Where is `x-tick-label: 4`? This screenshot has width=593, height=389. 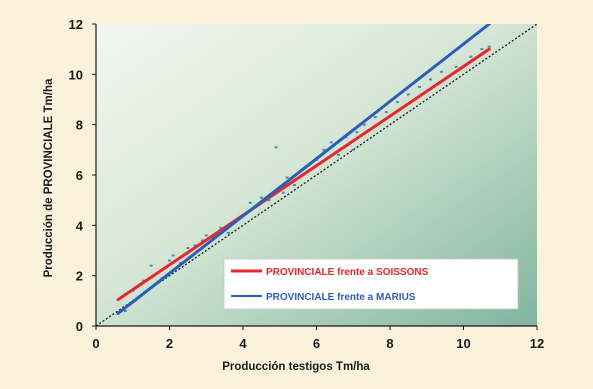 x-tick-label: 4 is located at coordinates (243, 343).